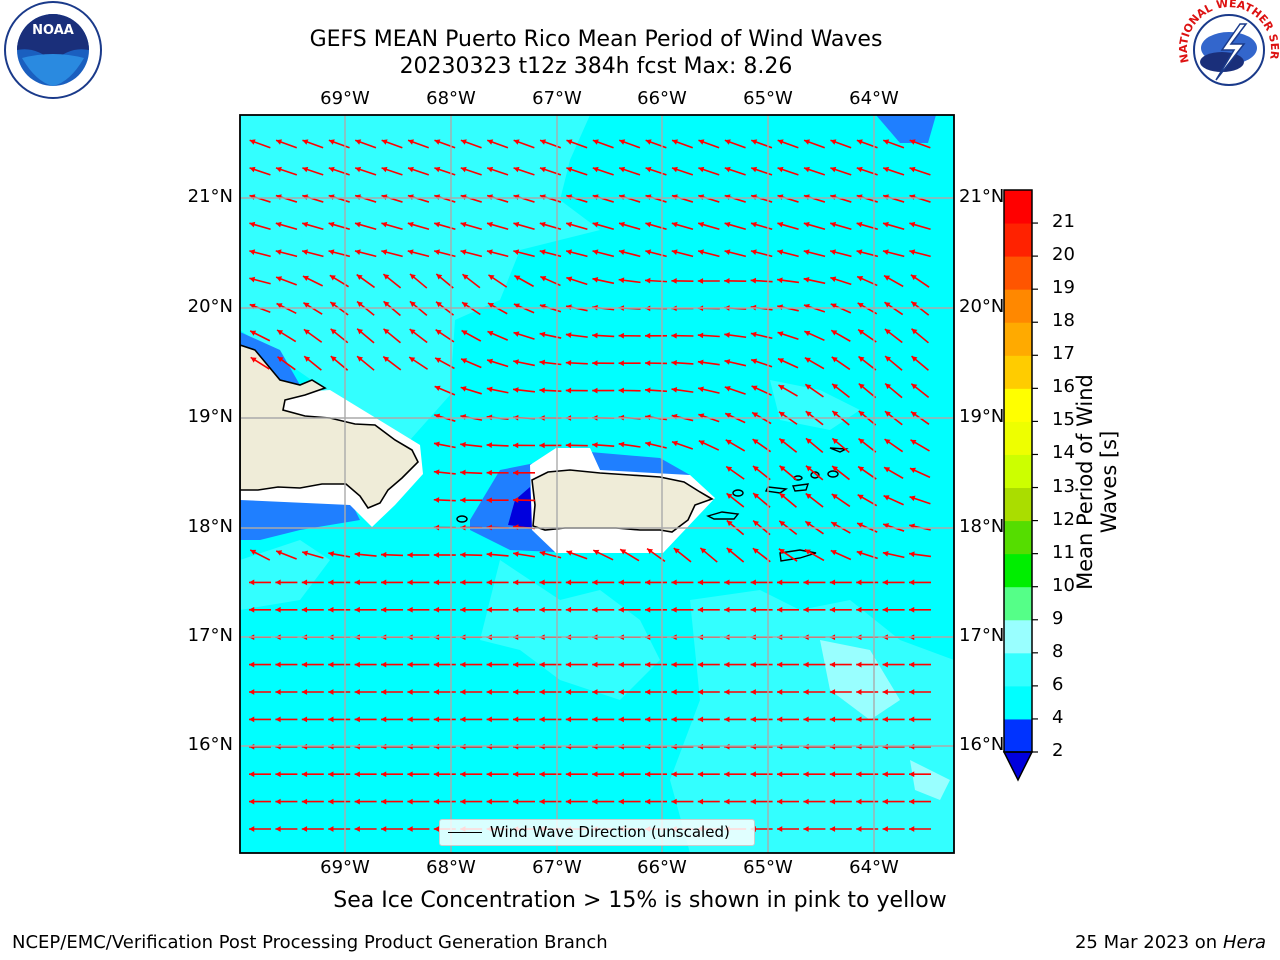  What do you see at coordinates (1063, 255) in the screenshot?
I see `colorbar-tick-label: 20` at bounding box center [1063, 255].